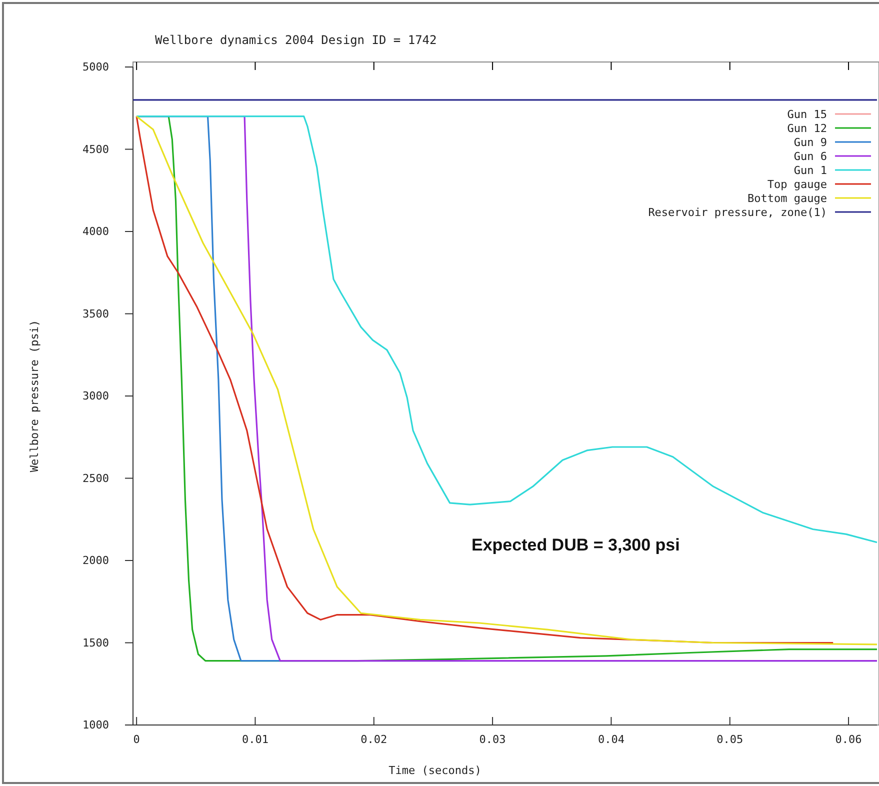 This screenshot has height=786, width=879. What do you see at coordinates (611, 739) in the screenshot?
I see `x-tick-label: 0.04` at bounding box center [611, 739].